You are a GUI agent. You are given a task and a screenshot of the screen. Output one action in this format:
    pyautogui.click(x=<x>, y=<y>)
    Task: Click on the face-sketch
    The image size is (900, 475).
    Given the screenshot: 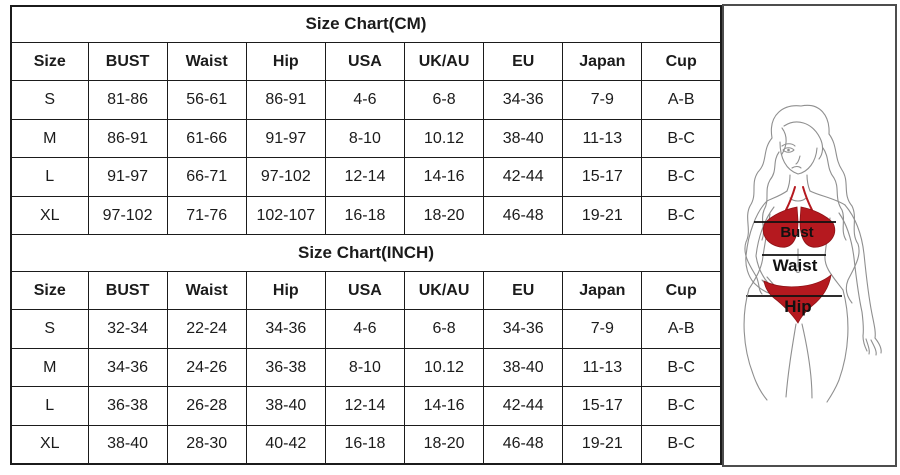 What is the action you would take?
    pyautogui.click(x=798, y=158)
    